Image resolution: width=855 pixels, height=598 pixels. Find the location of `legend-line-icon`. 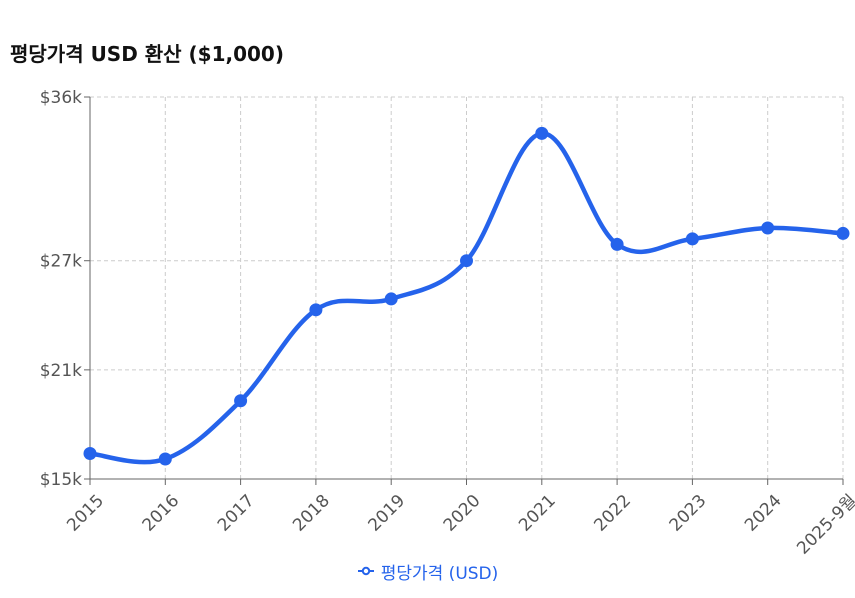

legend-line-icon is located at coordinates (365, 571).